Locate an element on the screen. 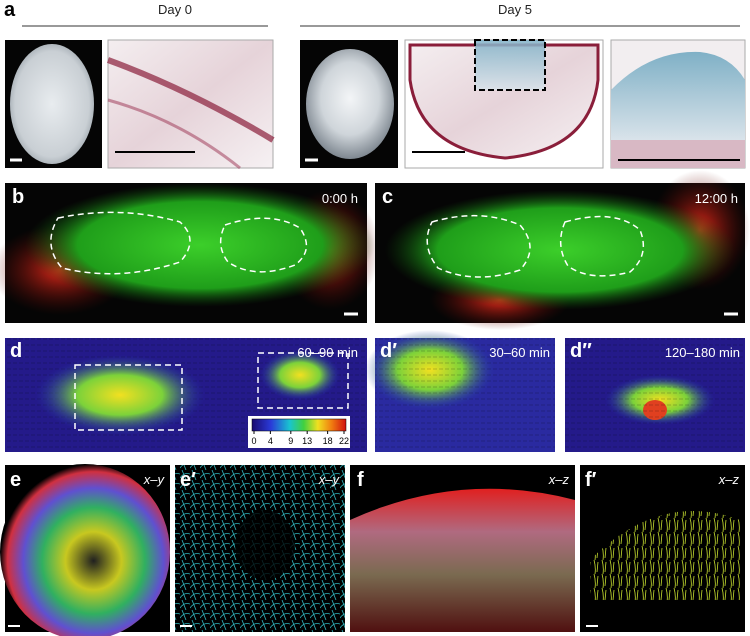  colorbar-tick-label: 18 is located at coordinates (328, 441).